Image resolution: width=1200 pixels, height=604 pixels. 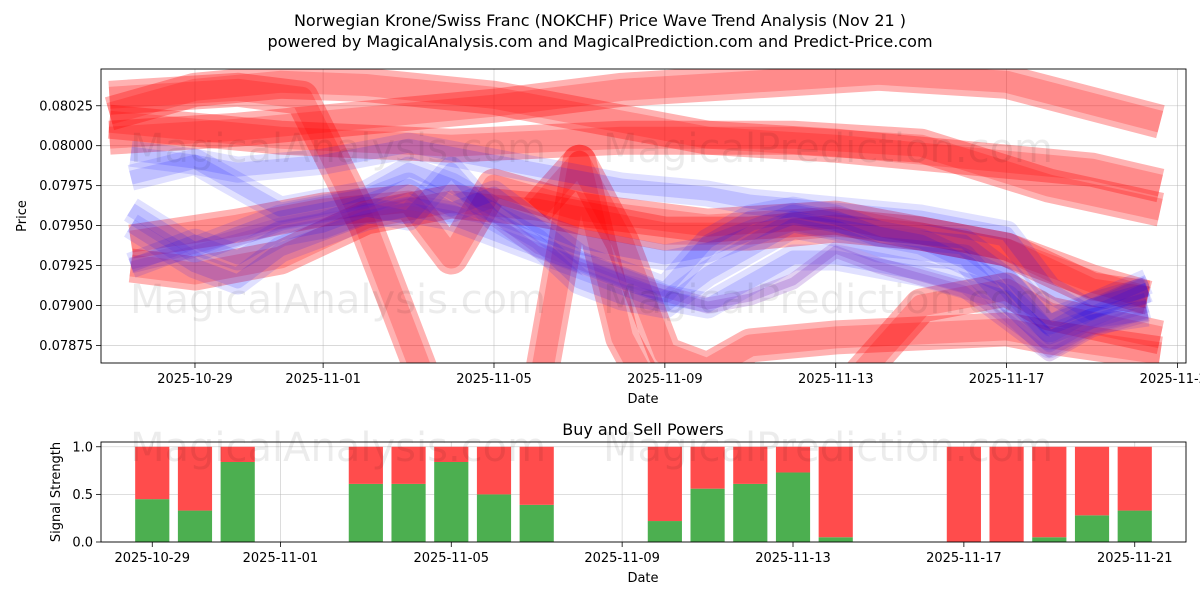 I want to click on signal-x-tick-label: 2025-11-01, so click(x=281, y=558).